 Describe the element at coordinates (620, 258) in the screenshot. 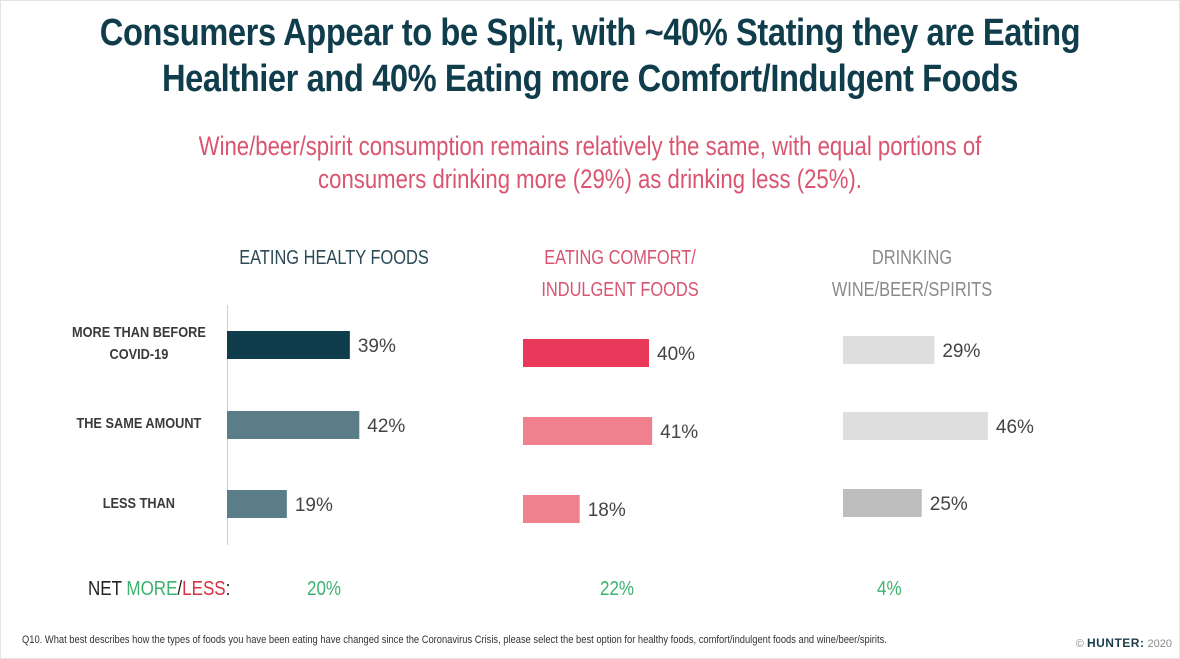

I see `series-header-line: EATING COMFORT/` at that location.